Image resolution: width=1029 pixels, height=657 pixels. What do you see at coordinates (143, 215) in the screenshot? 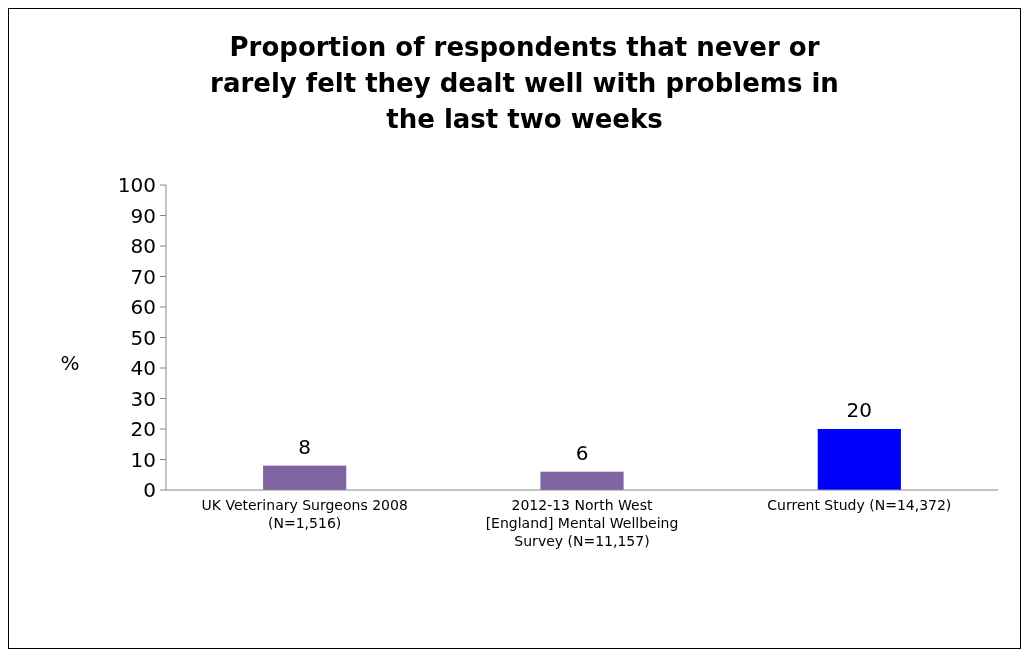
I see `y-tick-label: 90` at bounding box center [143, 215].